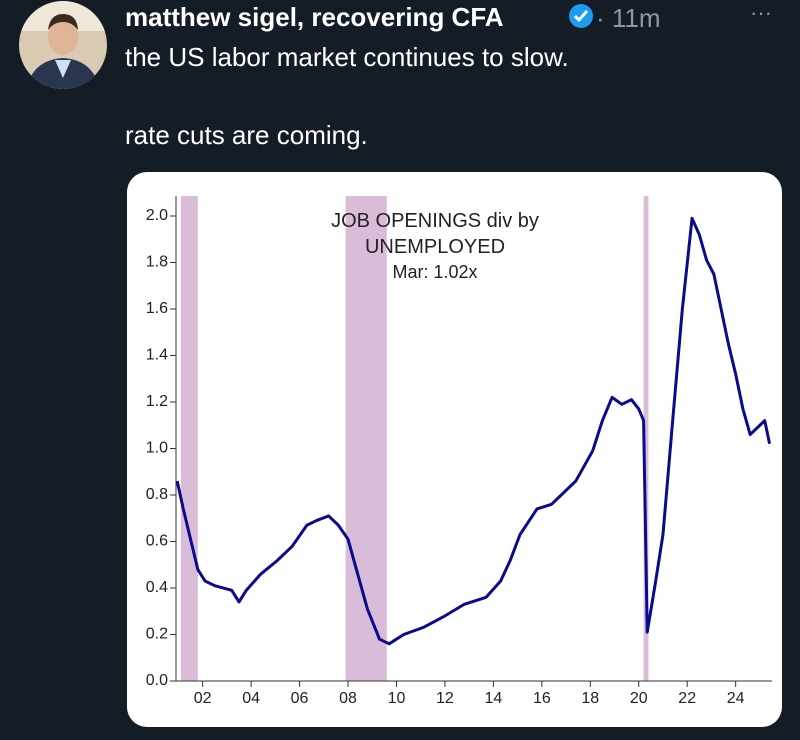 This screenshot has height=740, width=800. I want to click on x-tick-label: 24, so click(736, 698).